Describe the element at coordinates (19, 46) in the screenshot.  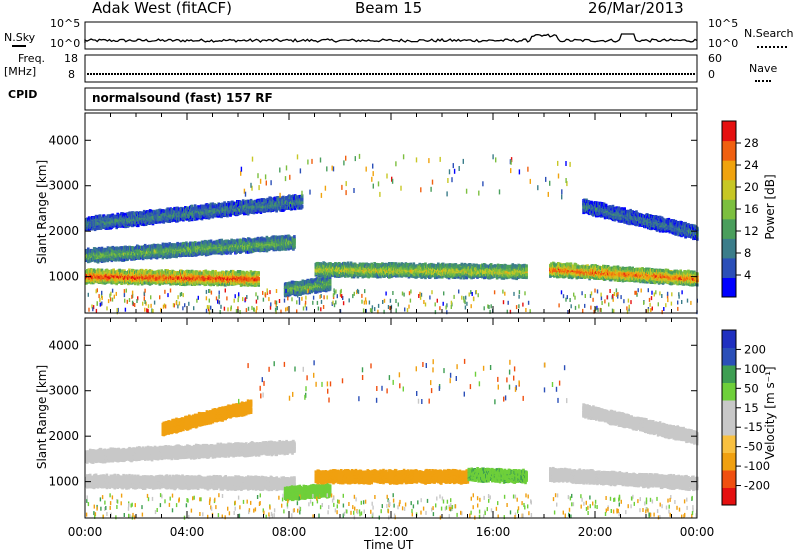
I see `nsky-legend-line` at that location.